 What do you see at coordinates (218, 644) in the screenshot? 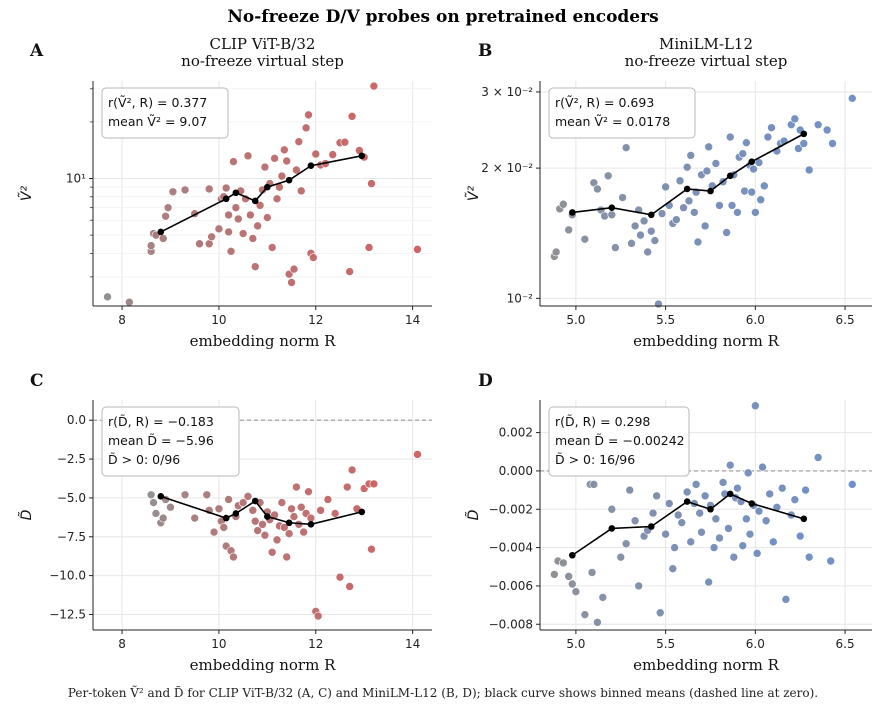
I see `x-tick-label: 10` at bounding box center [218, 644].